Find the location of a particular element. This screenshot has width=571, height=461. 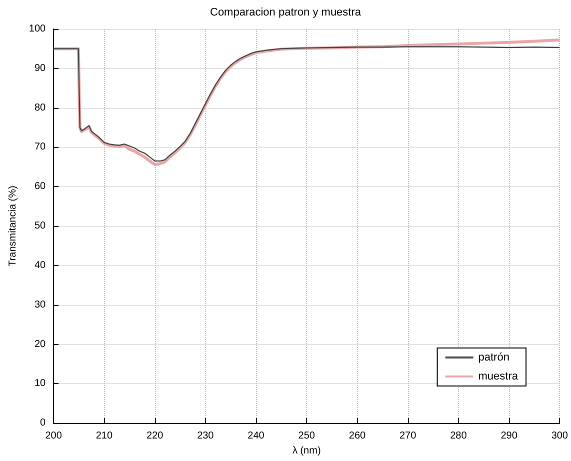

y-tick-label: 60 is located at coordinates (40, 186).